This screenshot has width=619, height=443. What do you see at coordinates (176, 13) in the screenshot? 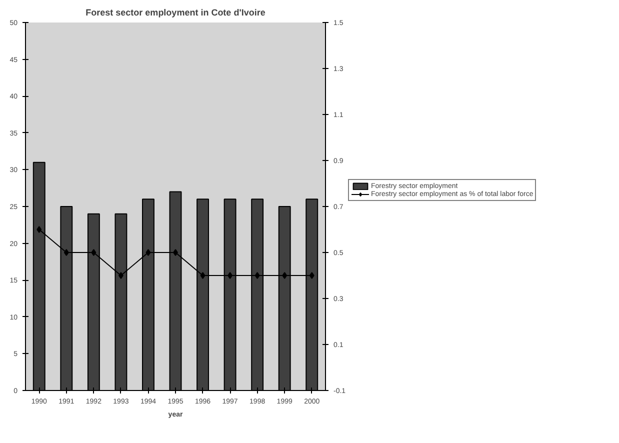
I see `chart-title: Forest sector employment in Cote d'Ivoire` at bounding box center [176, 13].